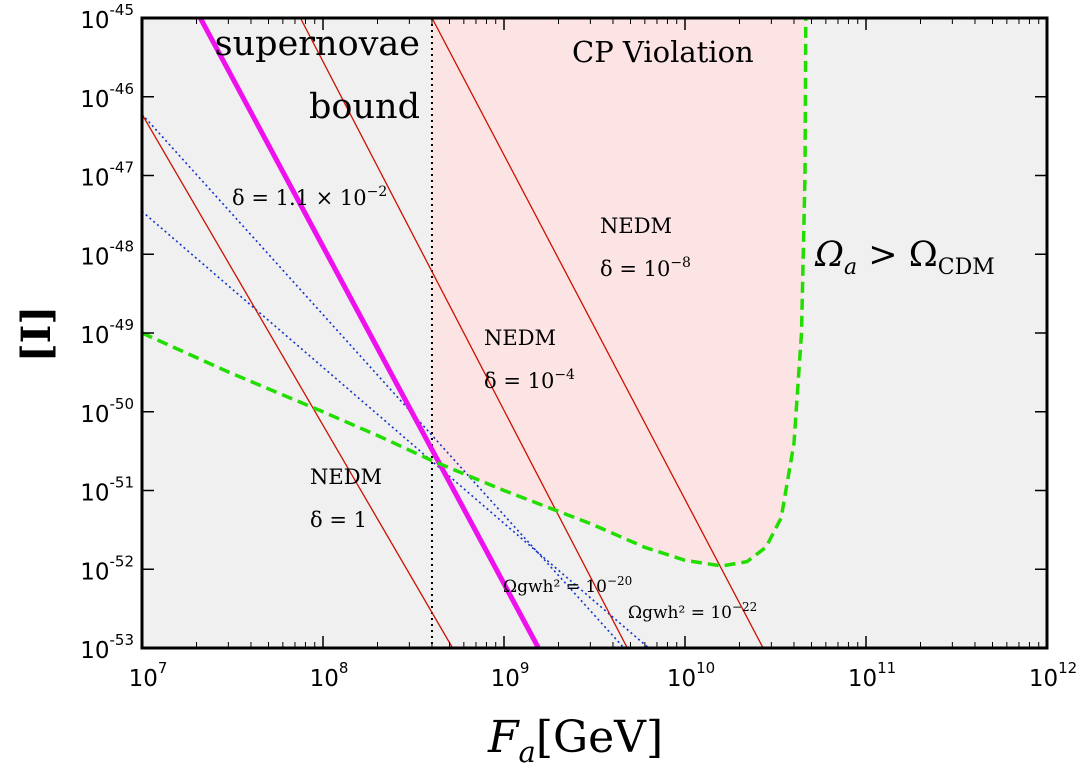 Image resolution: width=1087 pixels, height=767 pixels. What do you see at coordinates (663, 52) in the screenshot?
I see `cp-violation-label: CP Violation` at bounding box center [663, 52].